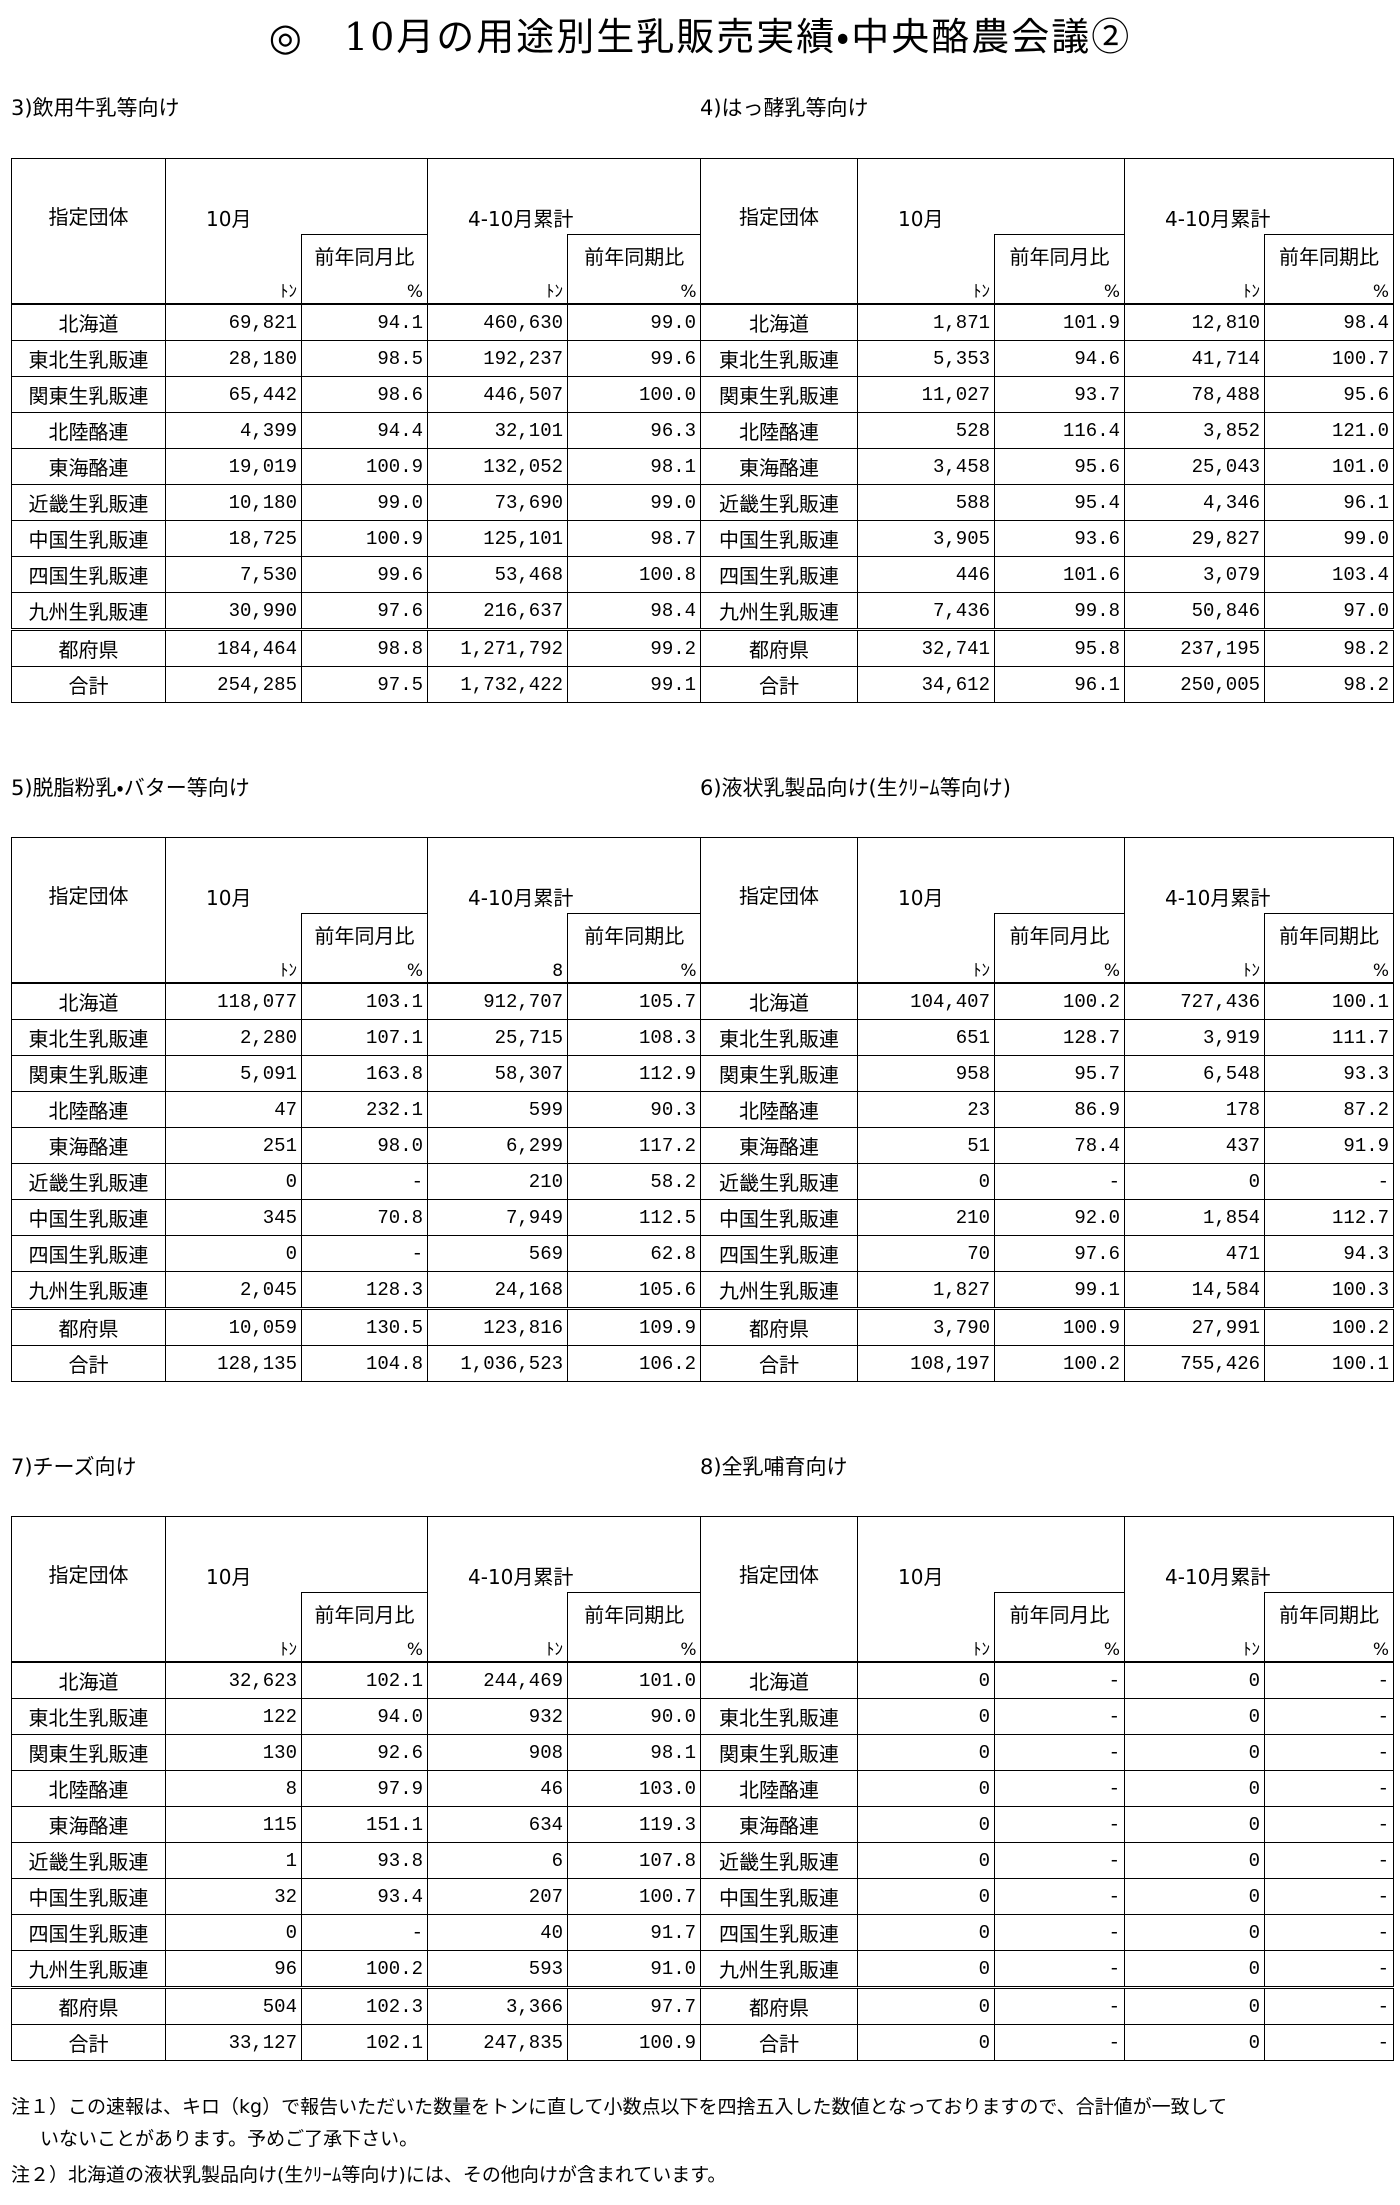  I want to click on value-cell: 96.3, so click(634, 430).